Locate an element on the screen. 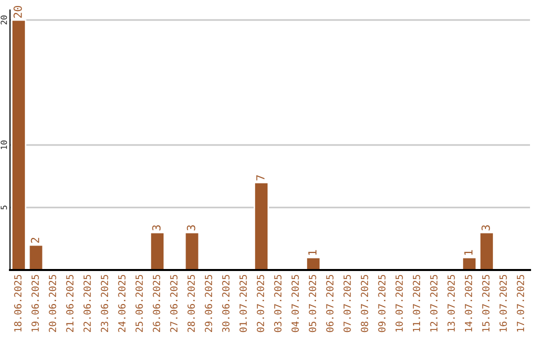 This screenshot has width=540, height=340. x-tick-label: 15.07.2025 is located at coordinates (486, 303).